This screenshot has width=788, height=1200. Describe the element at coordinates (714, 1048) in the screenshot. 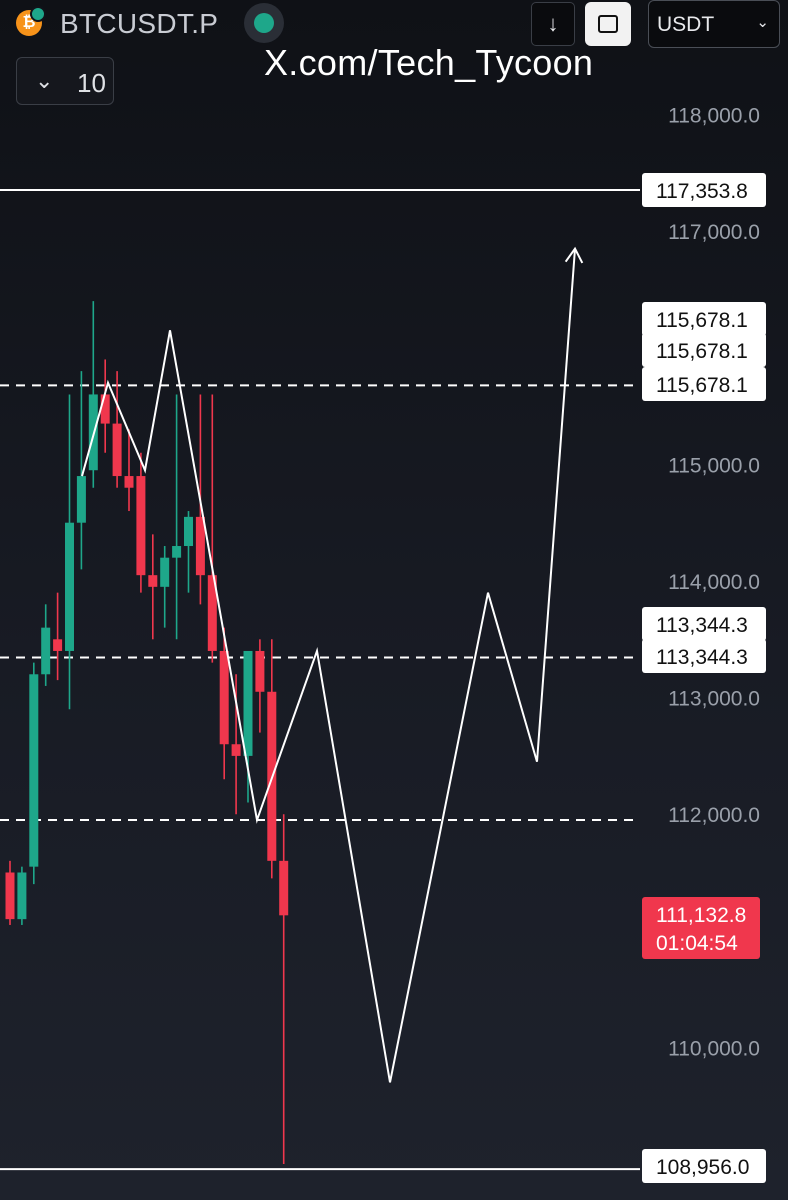

I see `y-axis-tick-label: 110,000.0` at that location.